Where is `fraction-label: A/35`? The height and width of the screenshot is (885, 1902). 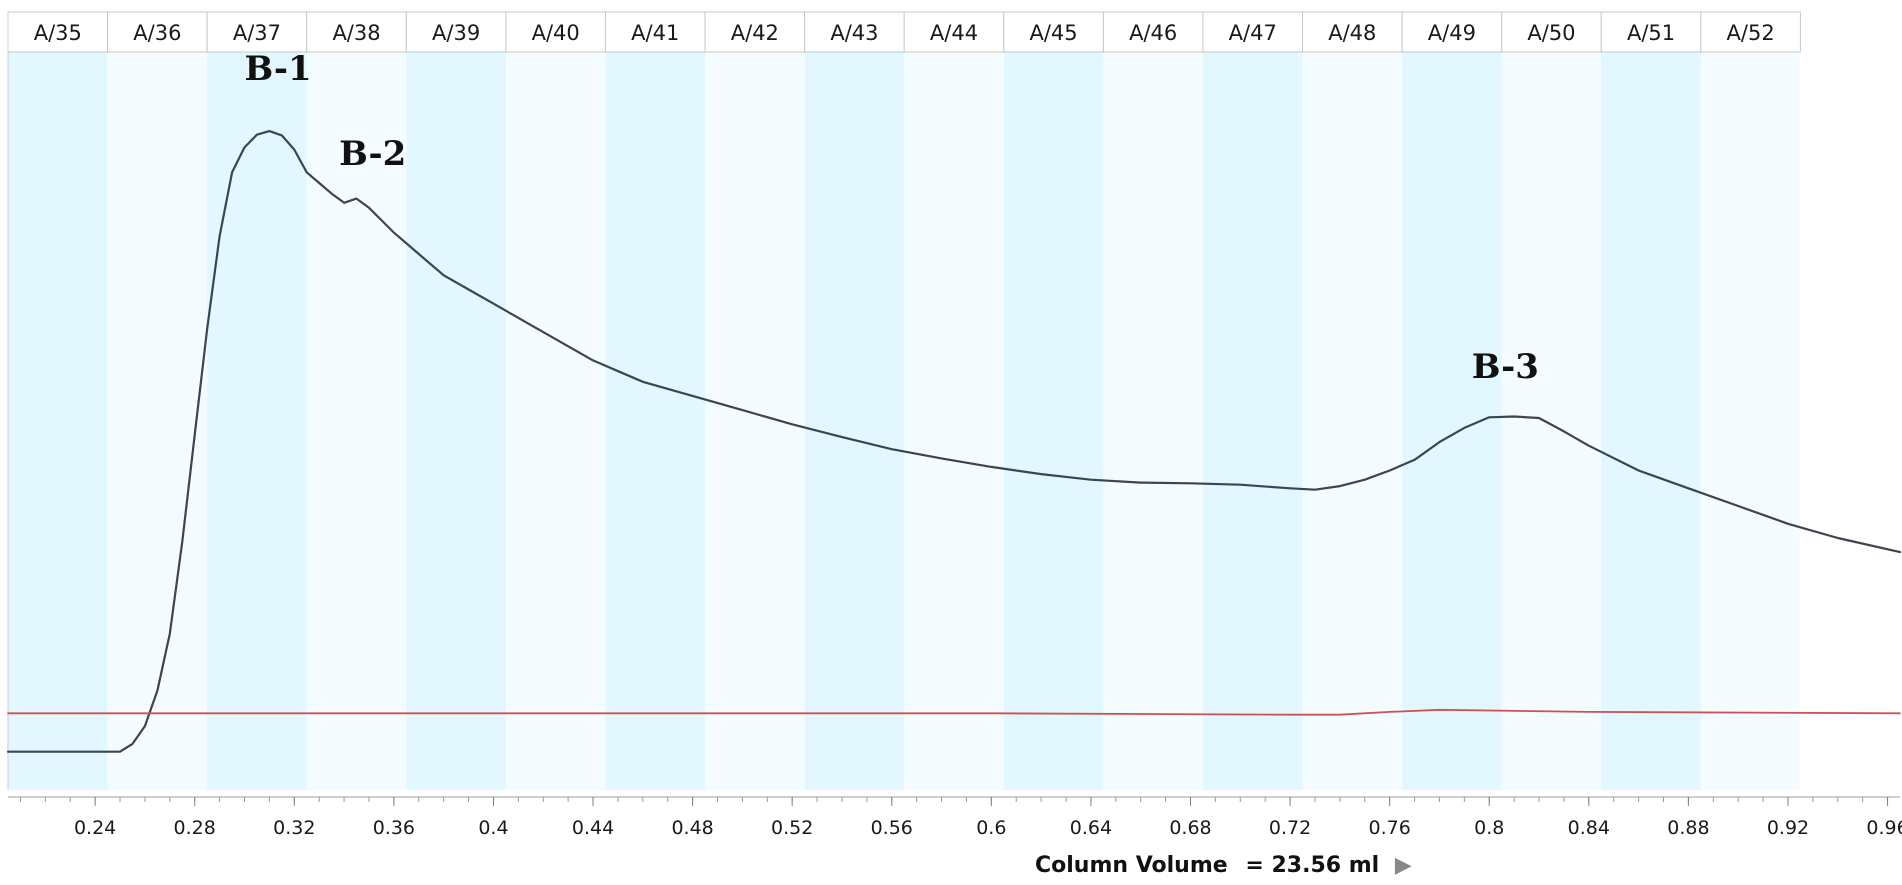 fraction-label: A/35 is located at coordinates (58, 33).